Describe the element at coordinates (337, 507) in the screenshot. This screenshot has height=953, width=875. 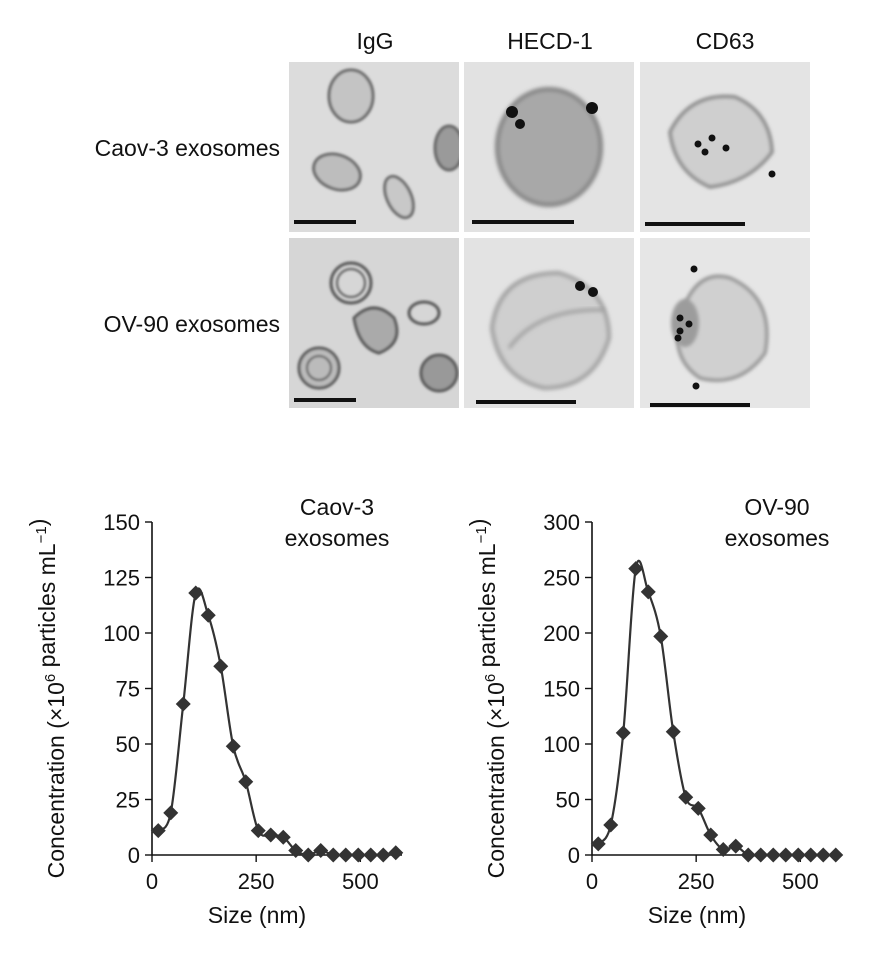
I see `caov3-chart-annotation-line: Caov-3` at that location.